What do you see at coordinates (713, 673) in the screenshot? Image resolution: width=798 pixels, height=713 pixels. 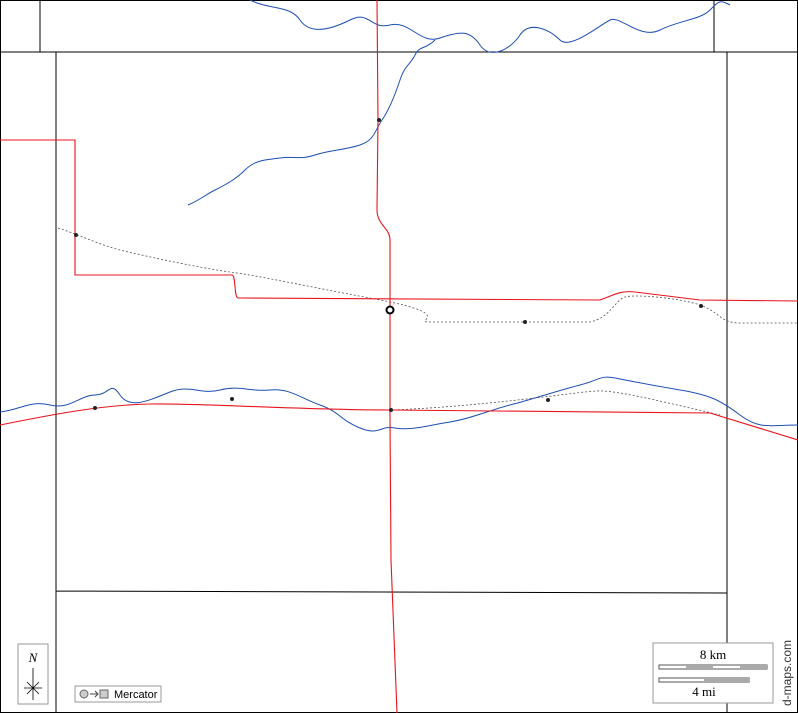 I see `scale-bar: 8 km 4 mi` at bounding box center [713, 673].